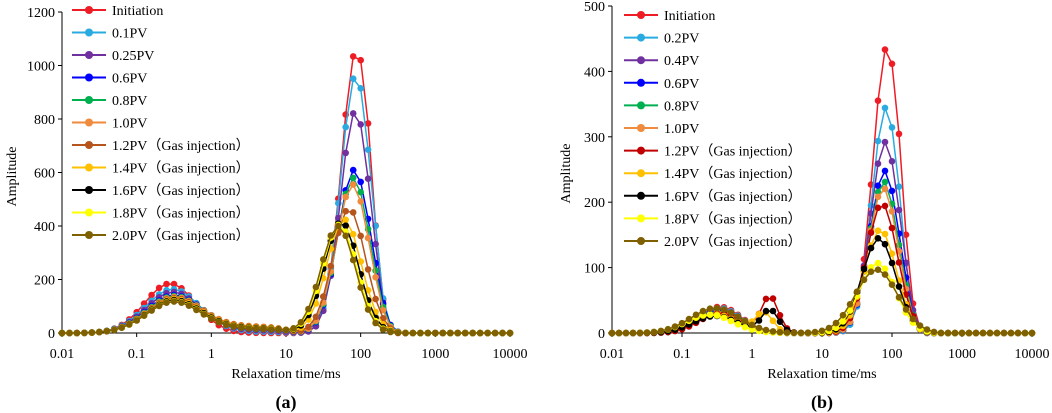 This screenshot has width=1052, height=413. I want to click on legend-label: 0.25PV, so click(133, 56).